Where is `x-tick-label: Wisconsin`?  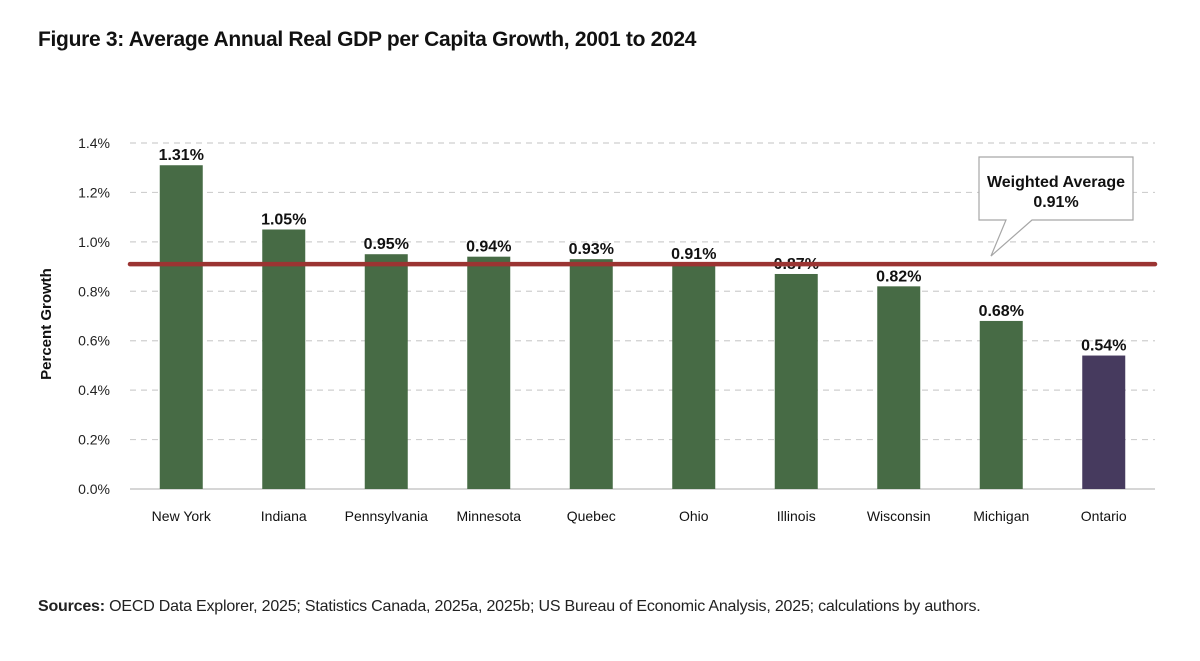 x-tick-label: Wisconsin is located at coordinates (899, 516).